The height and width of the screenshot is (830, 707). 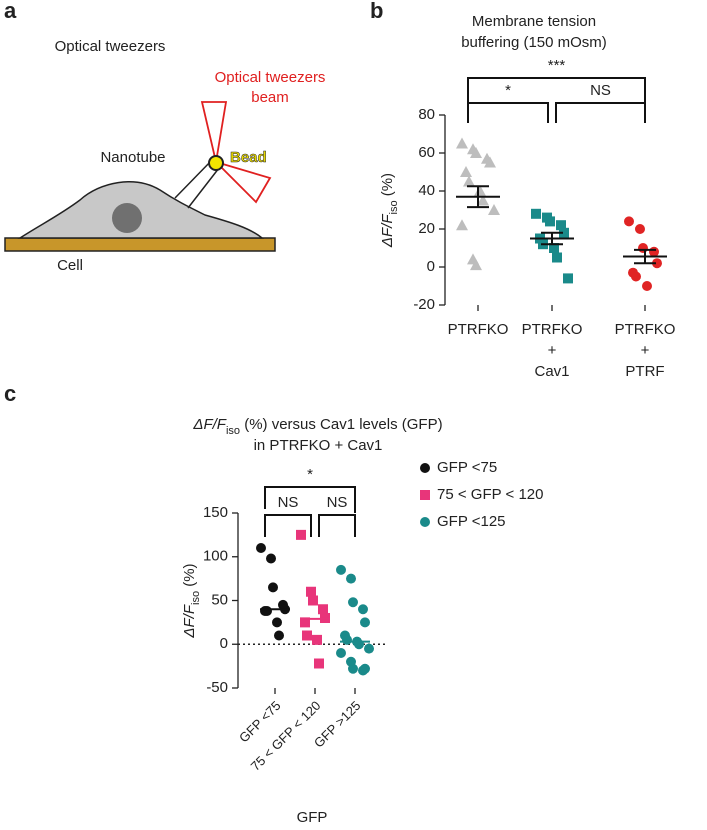 What do you see at coordinates (376, 11) in the screenshot?
I see `panel-letter: b` at bounding box center [376, 11].